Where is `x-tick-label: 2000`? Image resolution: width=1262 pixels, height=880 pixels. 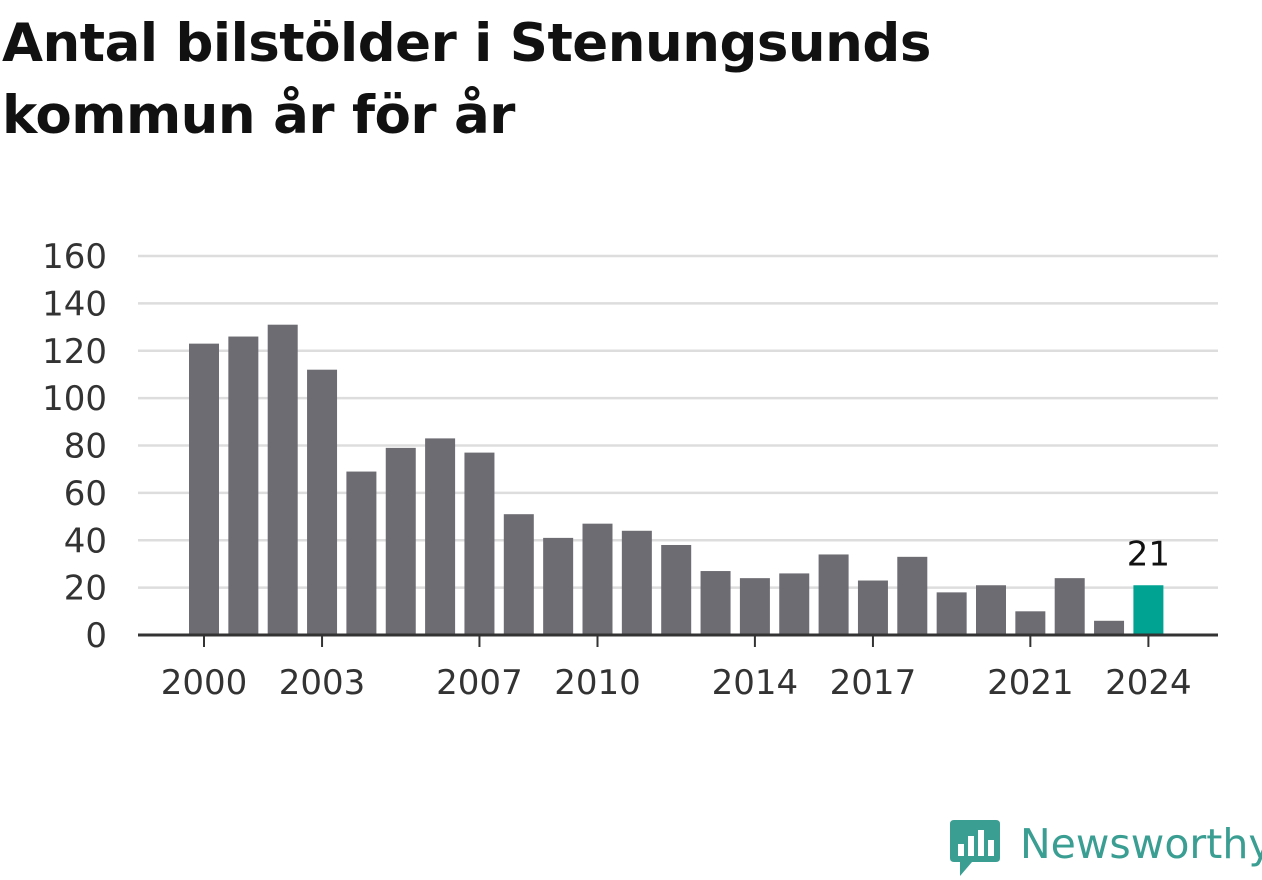 x-tick-label: 2000 is located at coordinates (204, 683).